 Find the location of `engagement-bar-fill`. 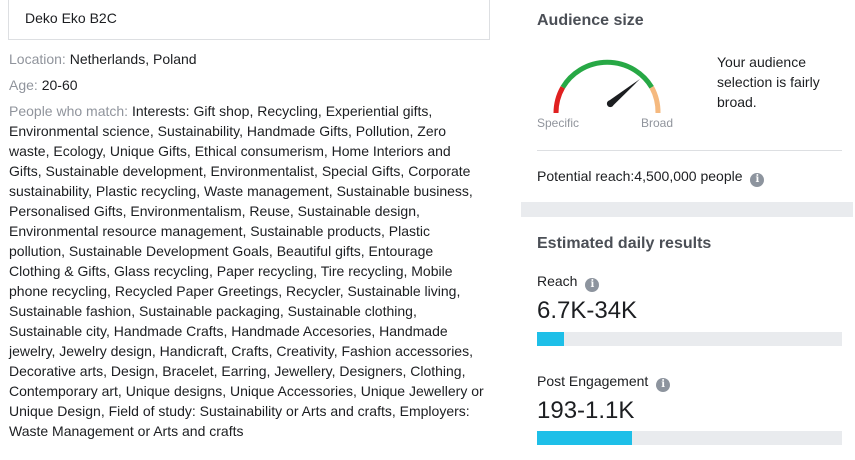

engagement-bar-fill is located at coordinates (584, 438).